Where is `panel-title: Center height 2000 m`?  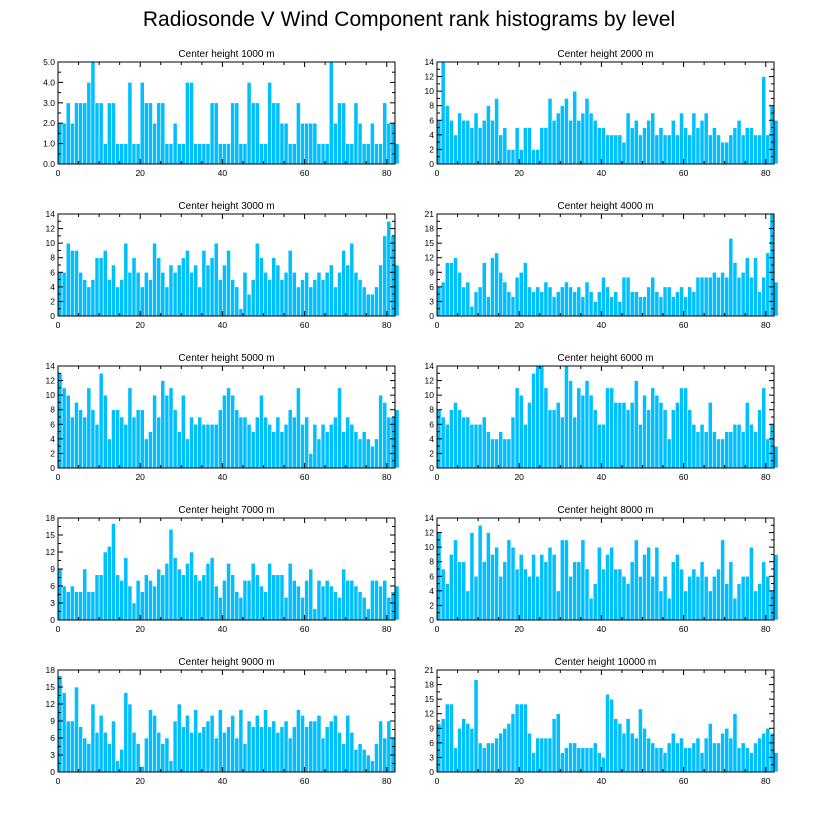
panel-title: Center height 2000 m is located at coordinates (605, 54).